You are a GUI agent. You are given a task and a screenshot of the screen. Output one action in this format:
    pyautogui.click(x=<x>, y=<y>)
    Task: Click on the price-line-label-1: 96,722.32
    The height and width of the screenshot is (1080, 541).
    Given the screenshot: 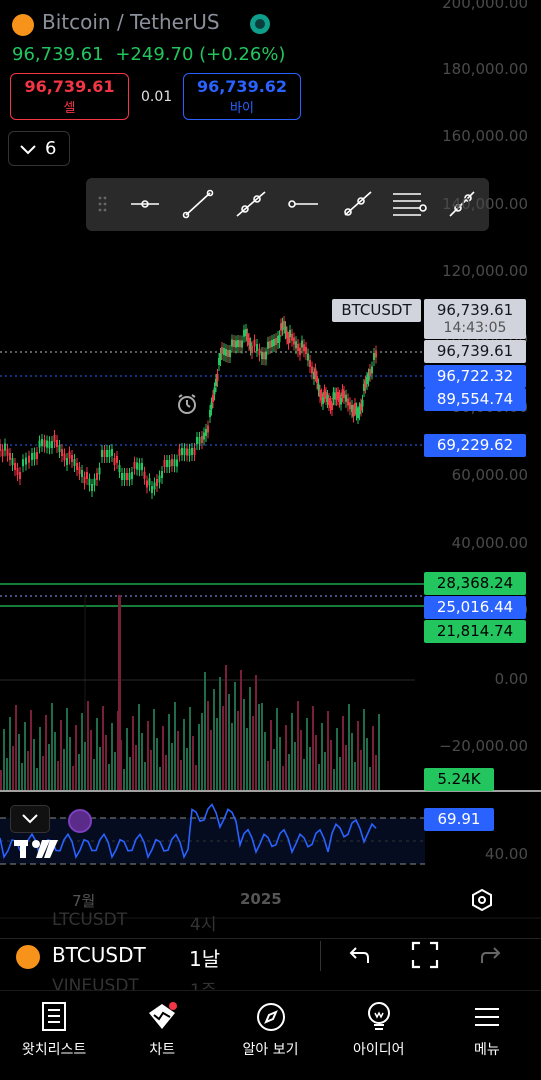 What is the action you would take?
    pyautogui.click(x=475, y=376)
    